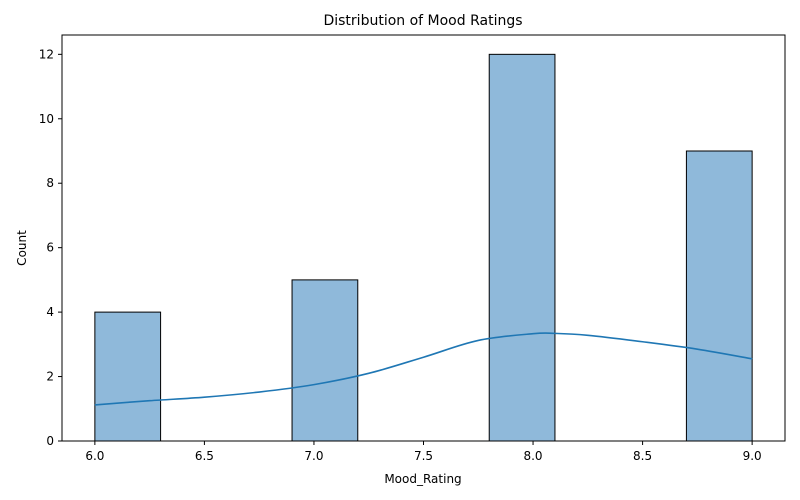  I want to click on y-tick-label: 0, so click(50, 441).